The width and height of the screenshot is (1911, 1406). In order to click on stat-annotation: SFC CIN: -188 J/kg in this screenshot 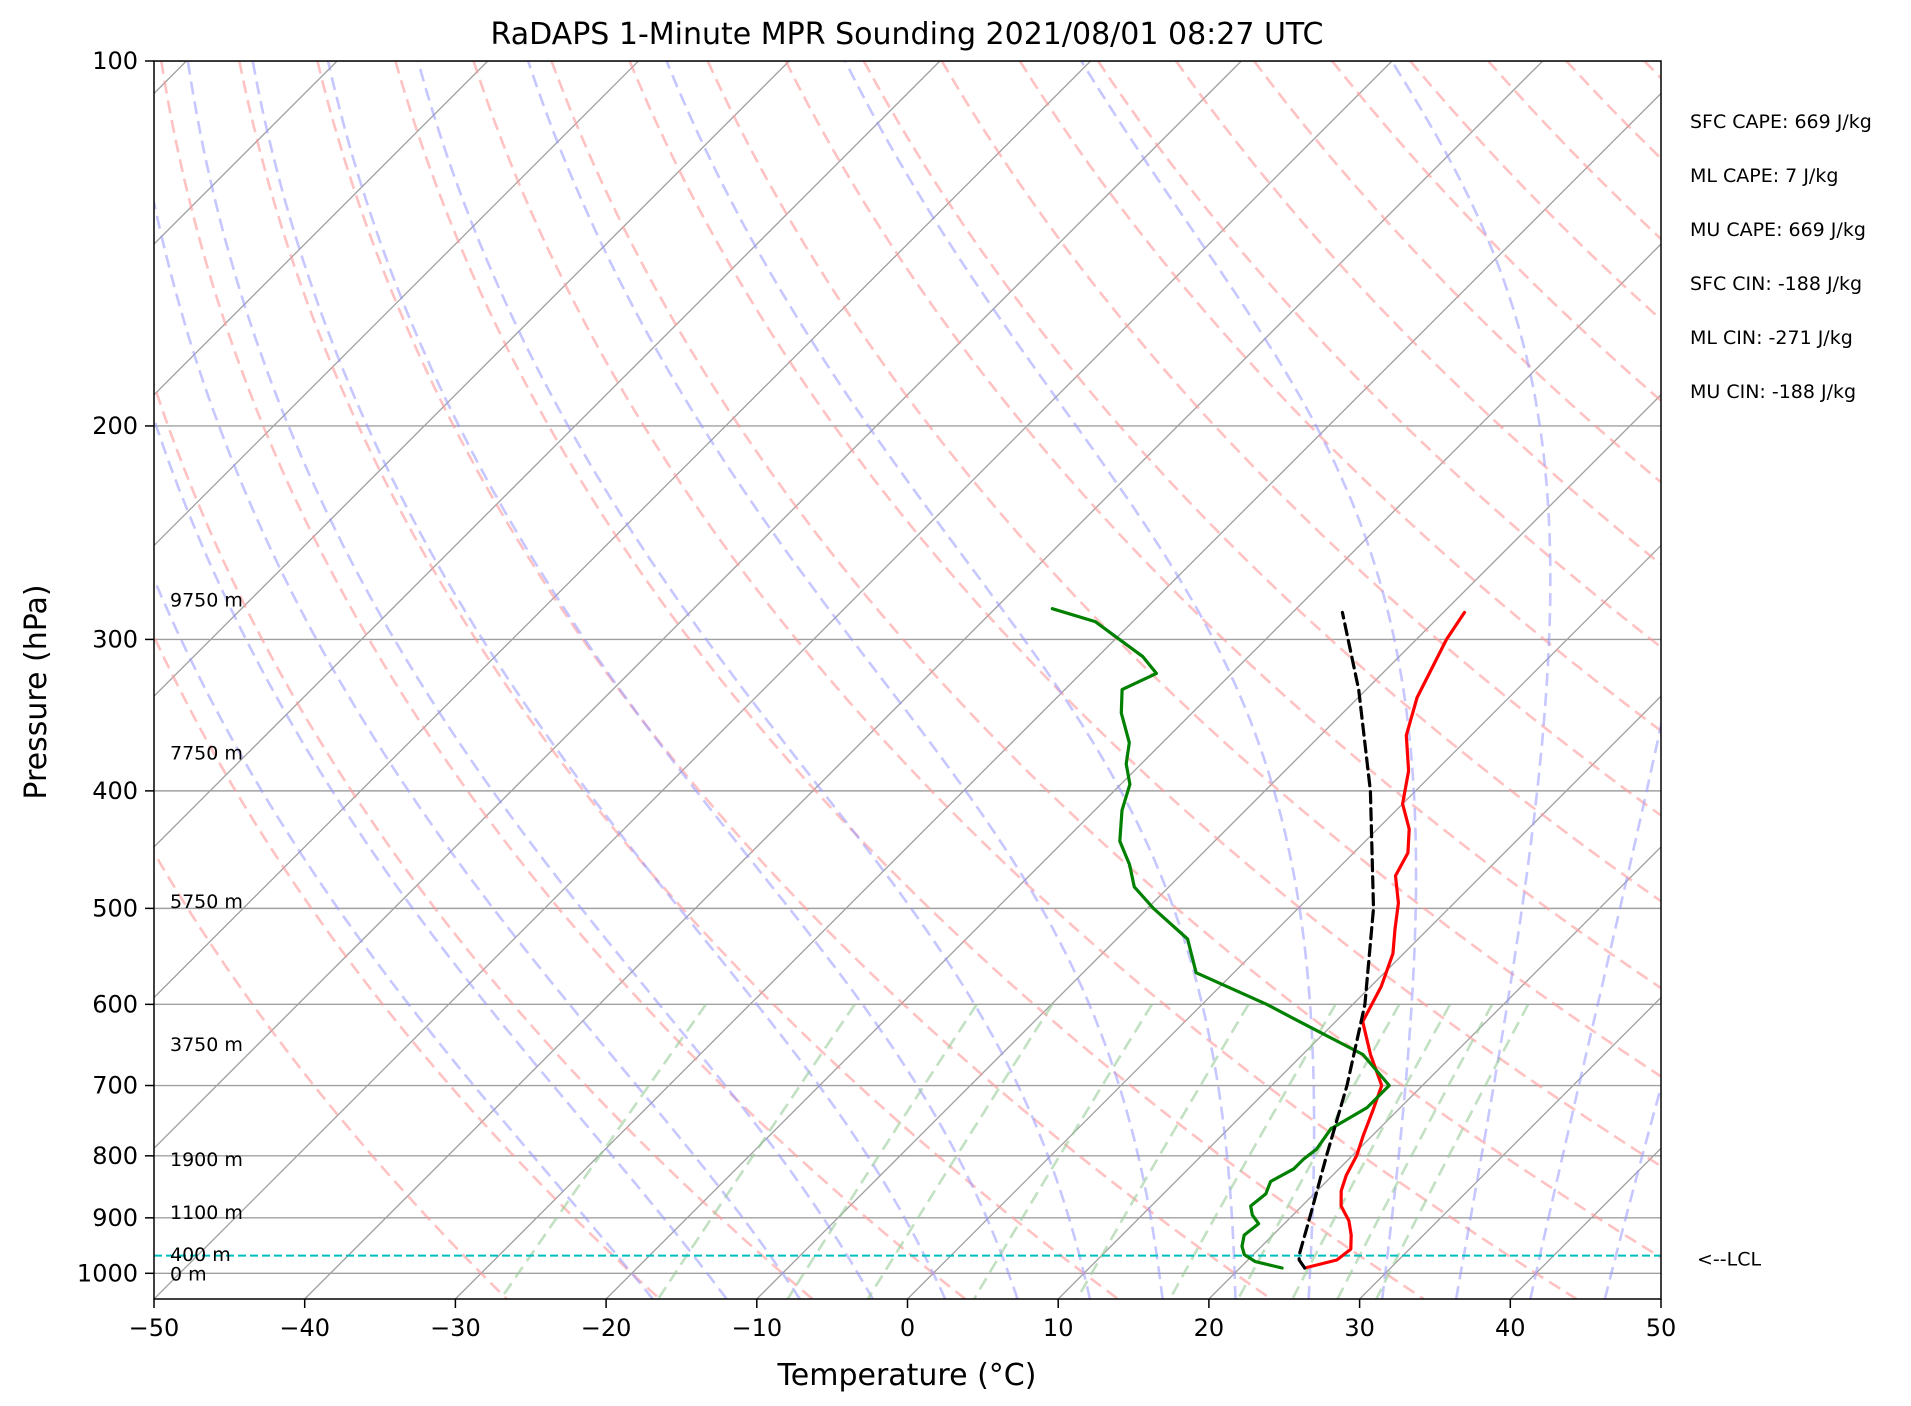, I will do `click(1776, 284)`.